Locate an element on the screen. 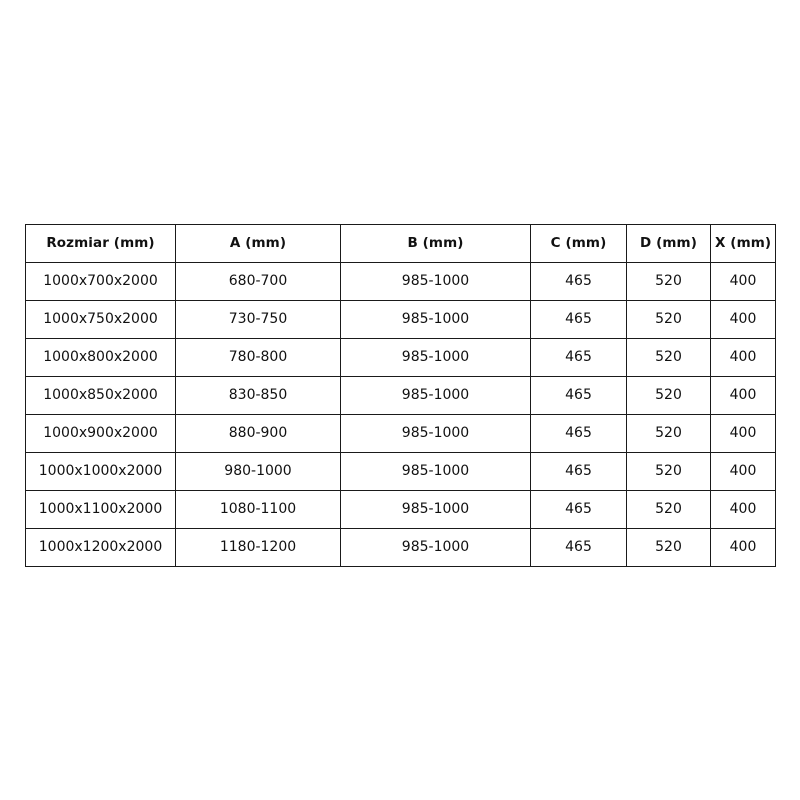 Image resolution: width=800 pixels, height=800 pixels. column-header-c: C (mm) is located at coordinates (578, 243).